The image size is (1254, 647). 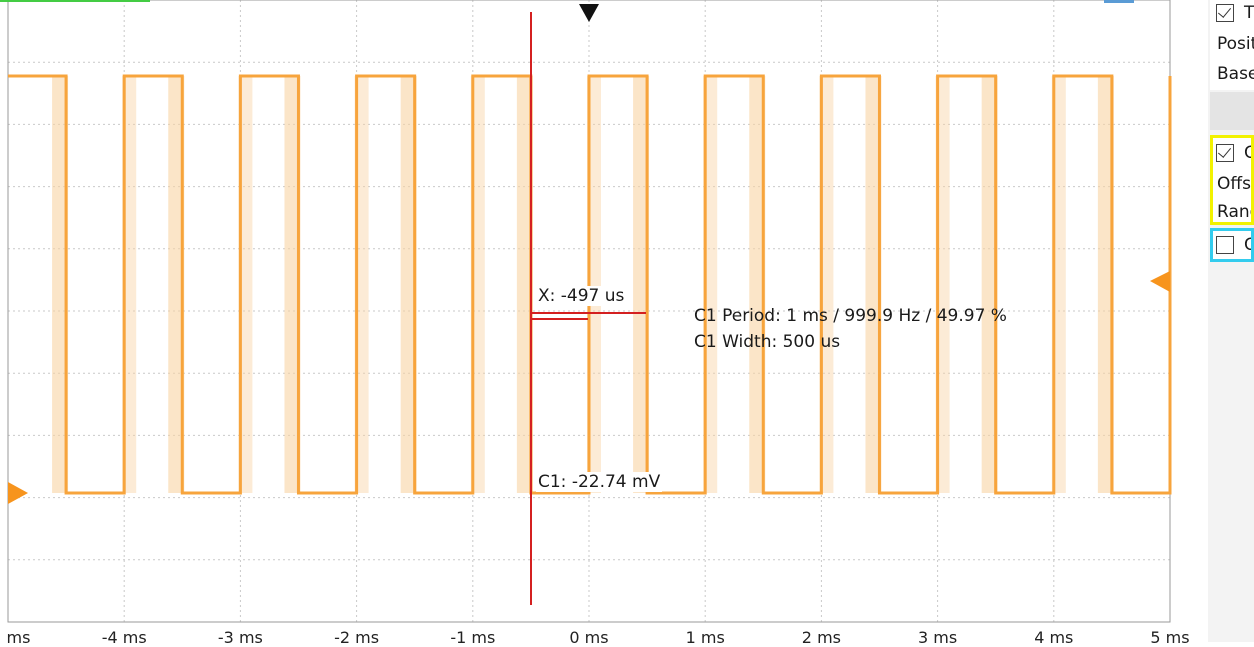 I want to click on channel-2-panel: C, so click(x=1232, y=245).